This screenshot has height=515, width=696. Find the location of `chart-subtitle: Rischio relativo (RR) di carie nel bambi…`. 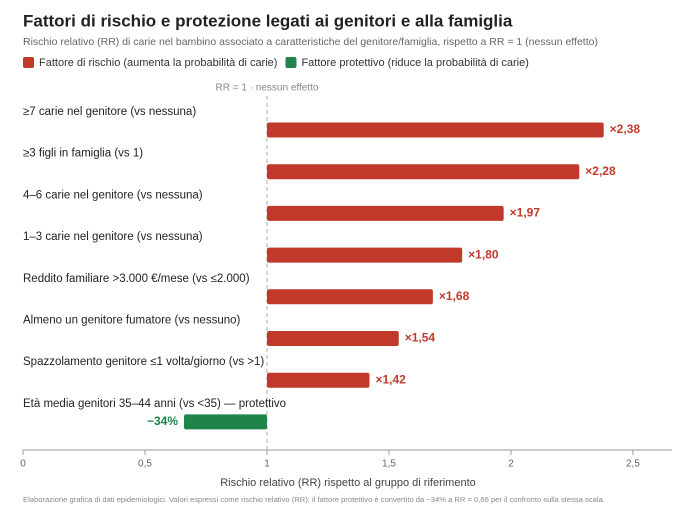

chart-subtitle: Rischio relativo (RR) di carie nel bambi… is located at coordinates (310, 42).